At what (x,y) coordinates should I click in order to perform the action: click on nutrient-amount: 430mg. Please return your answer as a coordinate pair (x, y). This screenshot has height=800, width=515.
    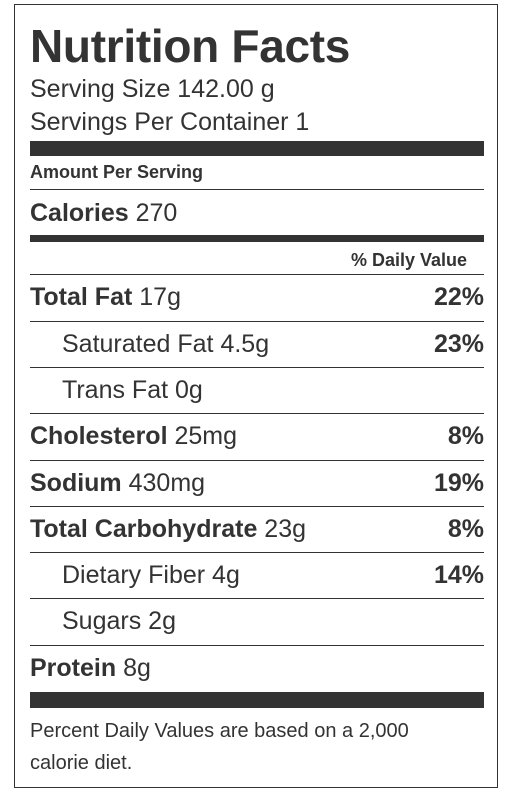
    Looking at the image, I should click on (167, 483).